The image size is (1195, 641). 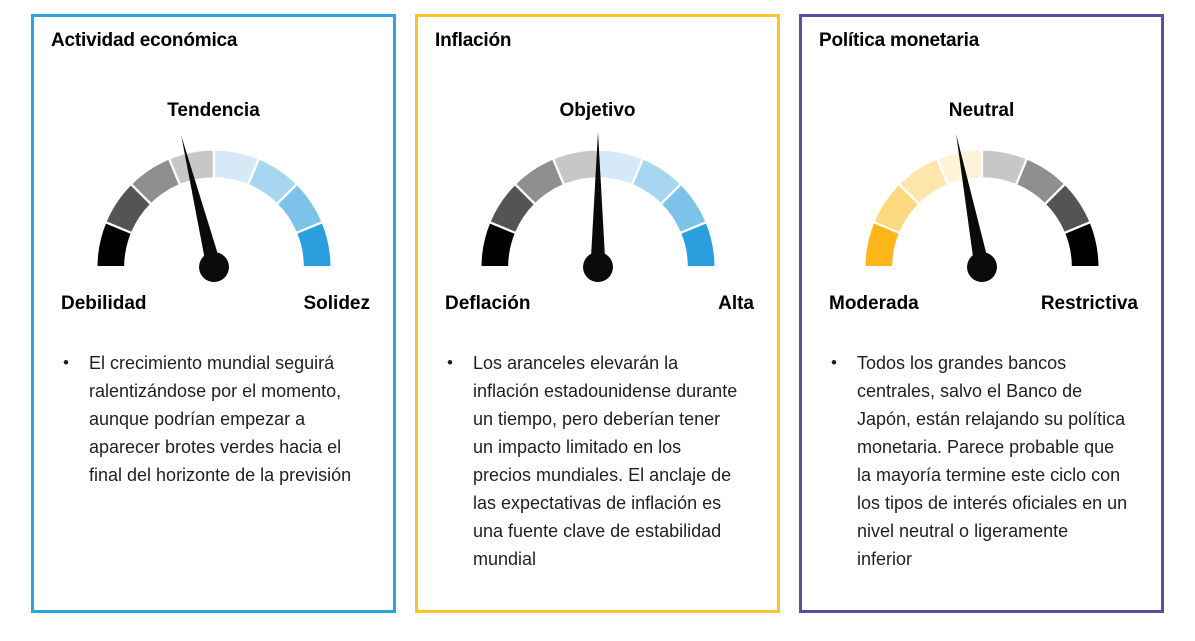 I want to click on gauge-top-label: Tendencia, so click(x=213, y=110).